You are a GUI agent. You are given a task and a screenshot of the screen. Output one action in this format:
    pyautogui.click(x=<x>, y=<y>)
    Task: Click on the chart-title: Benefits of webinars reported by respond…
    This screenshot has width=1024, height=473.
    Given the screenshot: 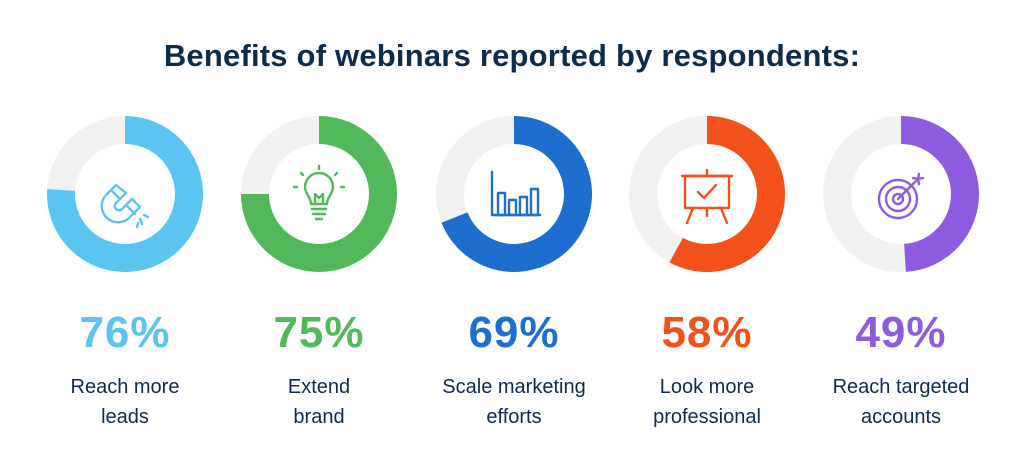 What is the action you would take?
    pyautogui.click(x=512, y=55)
    